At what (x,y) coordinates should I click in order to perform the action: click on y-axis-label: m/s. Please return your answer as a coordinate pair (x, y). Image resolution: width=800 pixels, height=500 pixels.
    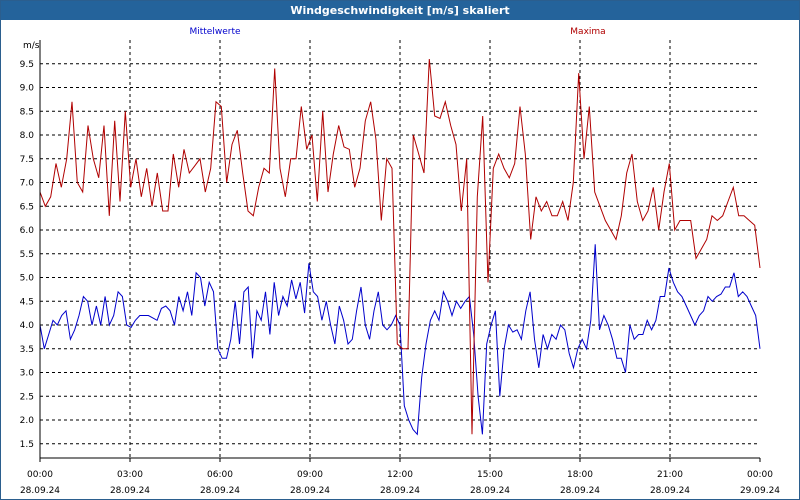
    Looking at the image, I should click on (31, 46).